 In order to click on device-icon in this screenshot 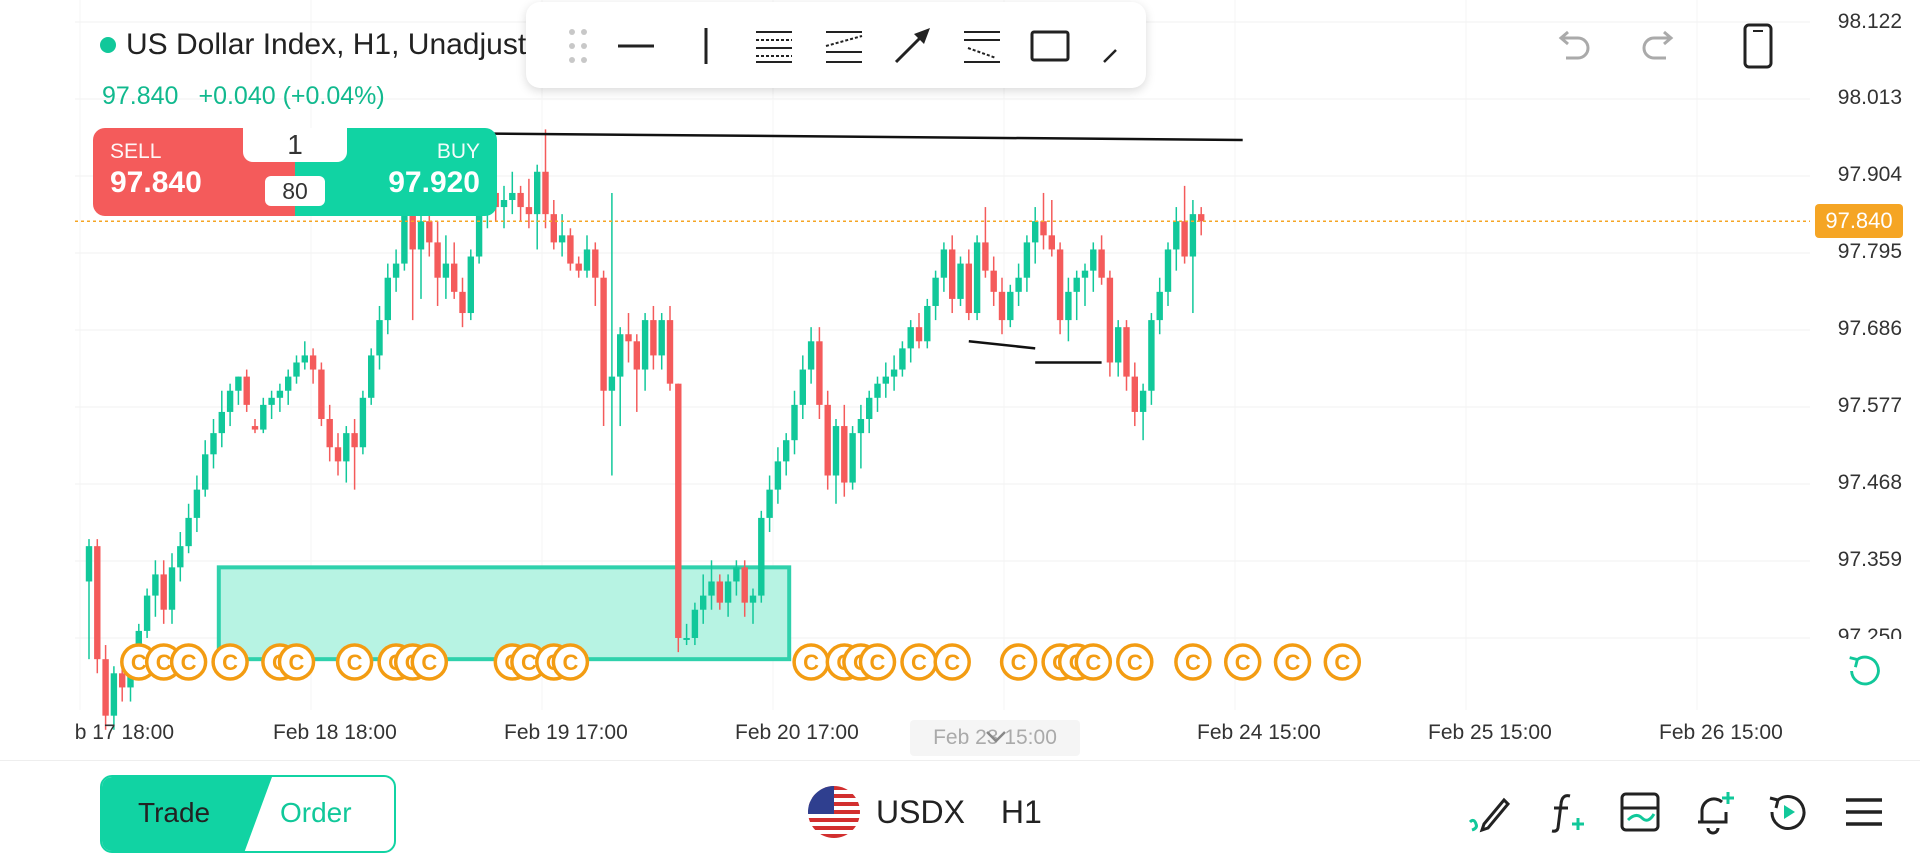, I will do `click(1758, 46)`.